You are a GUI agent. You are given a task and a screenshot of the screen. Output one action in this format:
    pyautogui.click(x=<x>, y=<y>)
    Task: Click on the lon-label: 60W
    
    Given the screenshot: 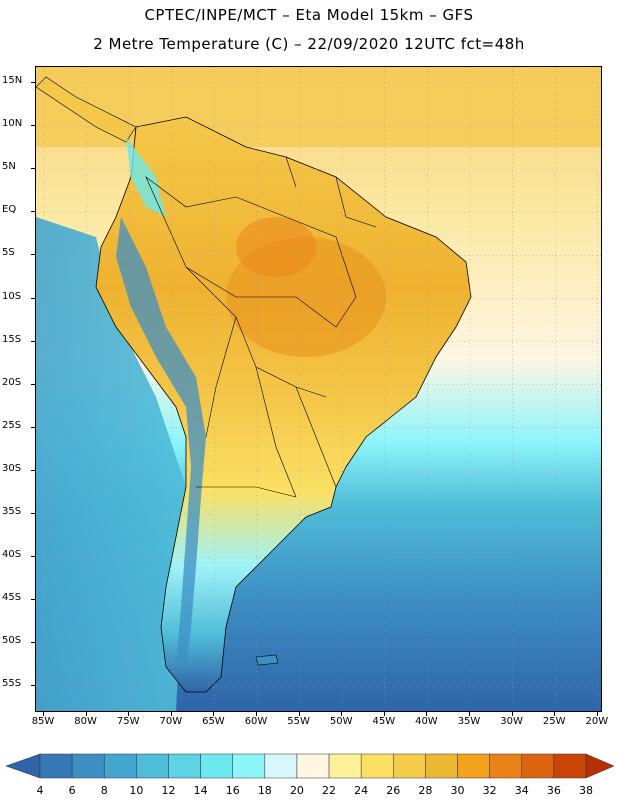 What is the action you would take?
    pyautogui.click(x=256, y=721)
    